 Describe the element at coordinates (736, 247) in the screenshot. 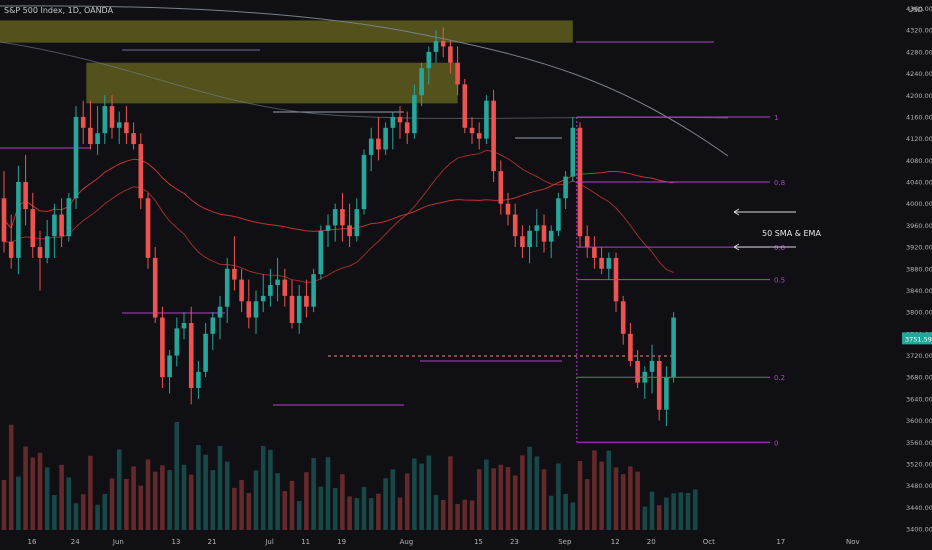

I see `arrow-head-icon` at that location.